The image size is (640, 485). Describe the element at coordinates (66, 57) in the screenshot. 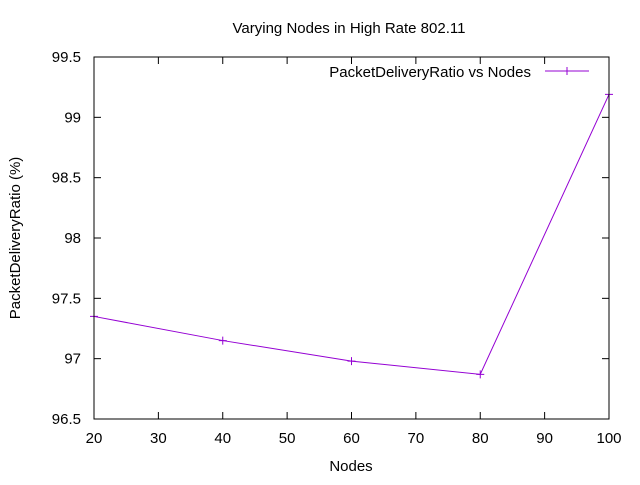

I see `y-tick-label: 99.5` at that location.